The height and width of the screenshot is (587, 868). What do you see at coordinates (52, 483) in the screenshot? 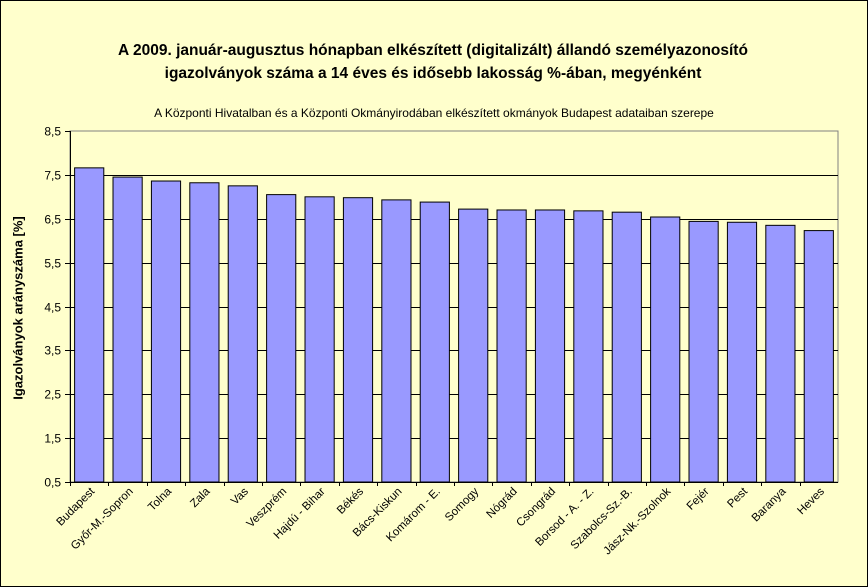
I see `y-tick-label: 0,5` at bounding box center [52, 483].